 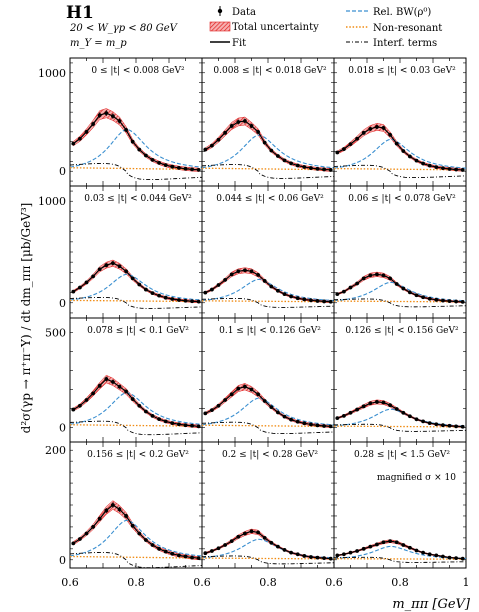 I want to click on legend-item-fit: Fit, so click(x=228, y=43).